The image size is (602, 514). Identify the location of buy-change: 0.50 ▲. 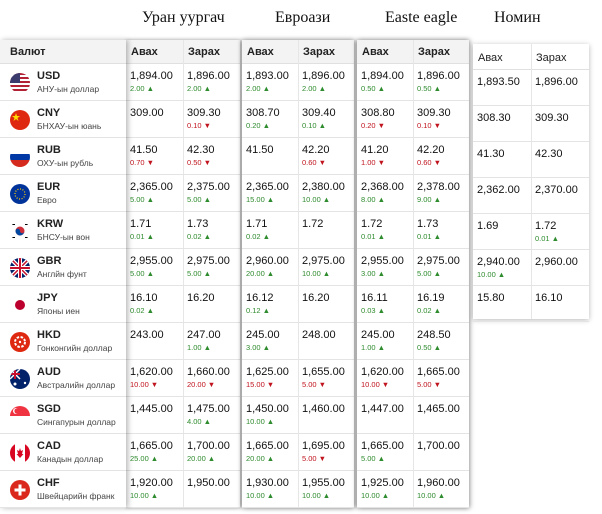
(373, 88).